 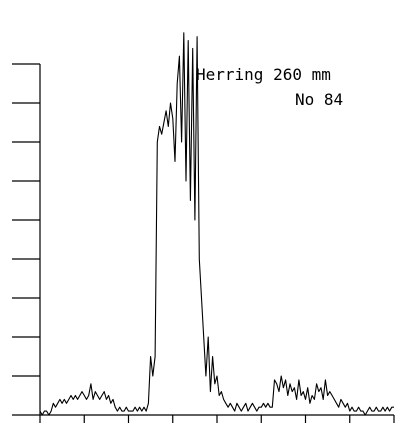 What do you see at coordinates (319, 99) in the screenshot?
I see `annotation-number: No 84` at bounding box center [319, 99].